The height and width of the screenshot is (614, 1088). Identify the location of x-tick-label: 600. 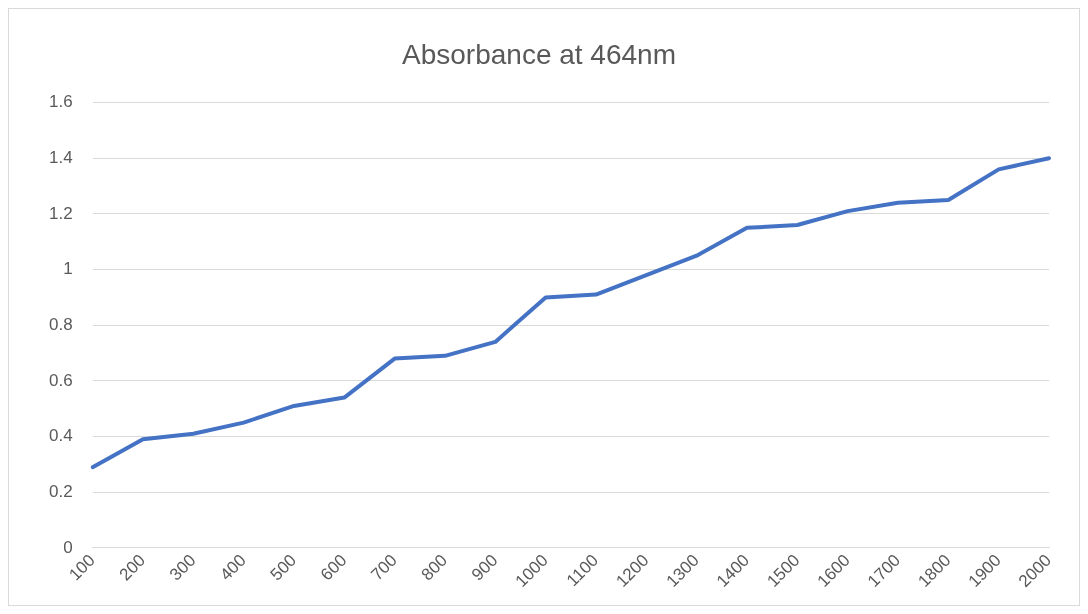
(333, 567).